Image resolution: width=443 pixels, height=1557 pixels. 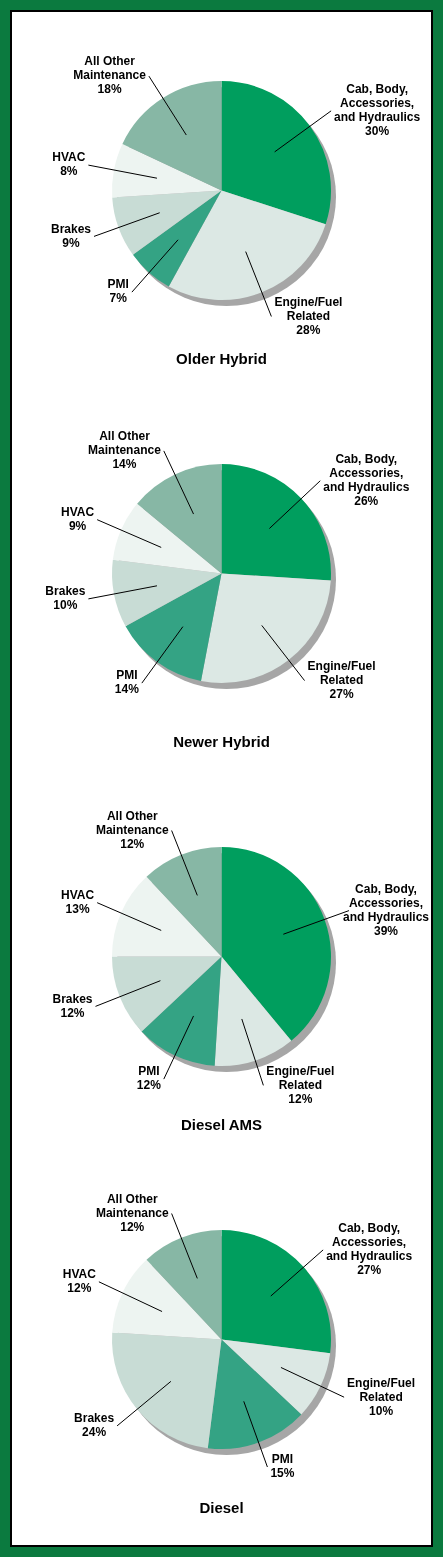 I want to click on text: Older Hybrid, so click(x=221, y=359).